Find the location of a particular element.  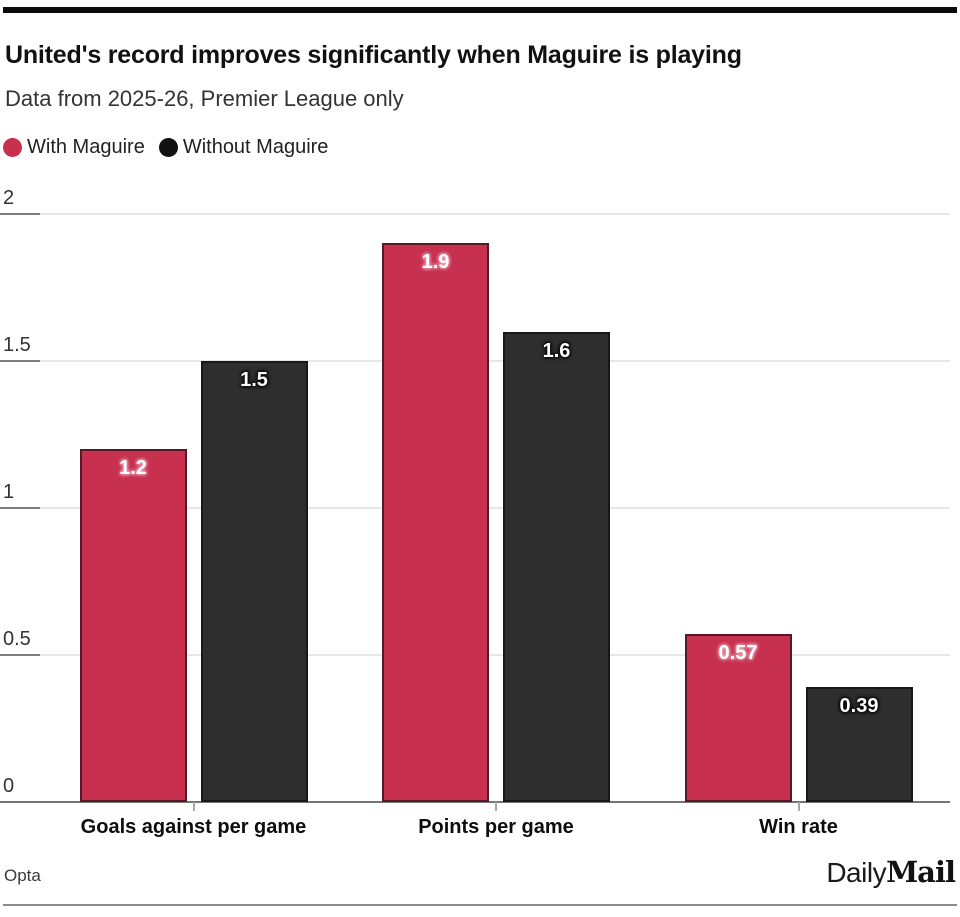

x-axis-baseline is located at coordinates (475, 802).